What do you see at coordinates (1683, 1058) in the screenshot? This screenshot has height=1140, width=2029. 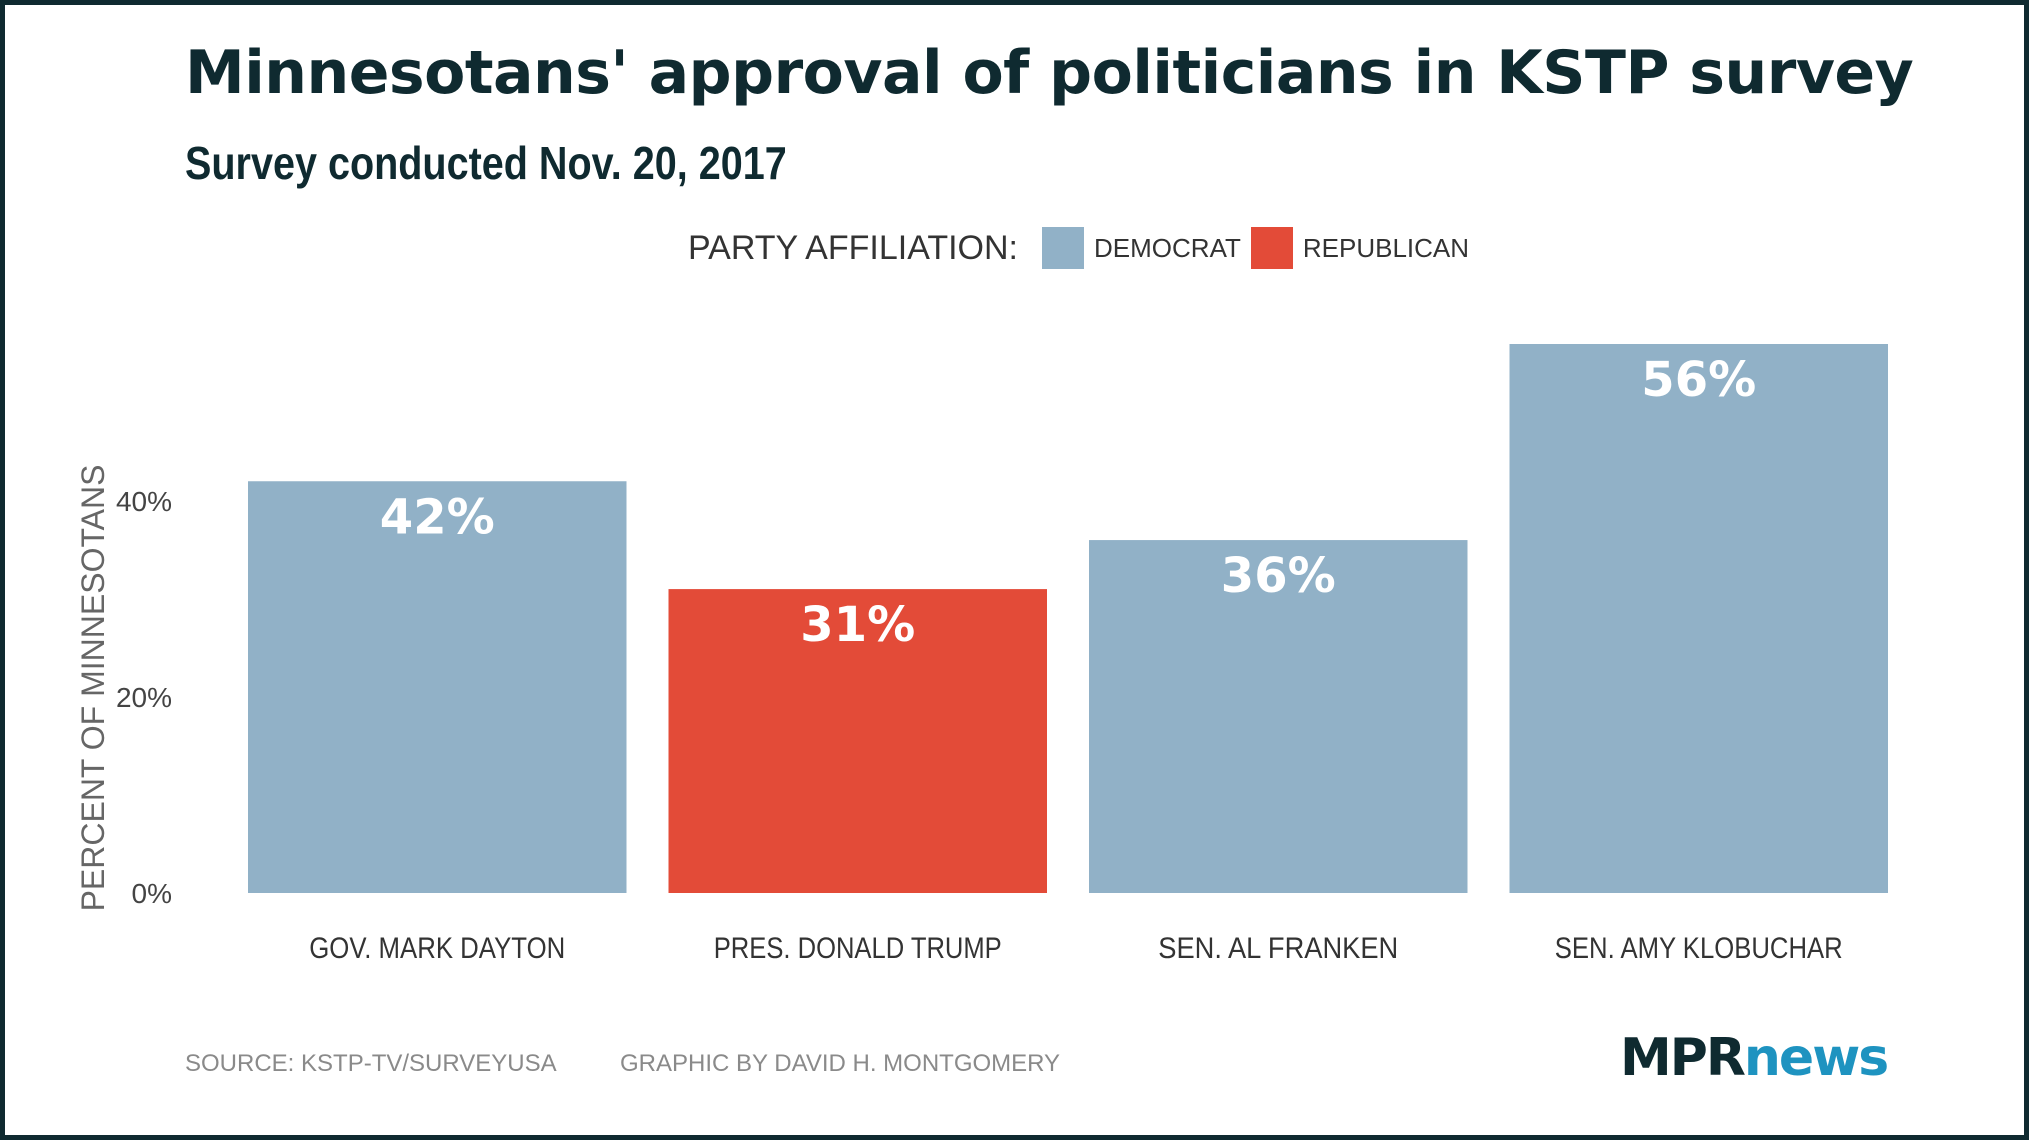 I see `logo-mpr: MPR` at bounding box center [1683, 1058].